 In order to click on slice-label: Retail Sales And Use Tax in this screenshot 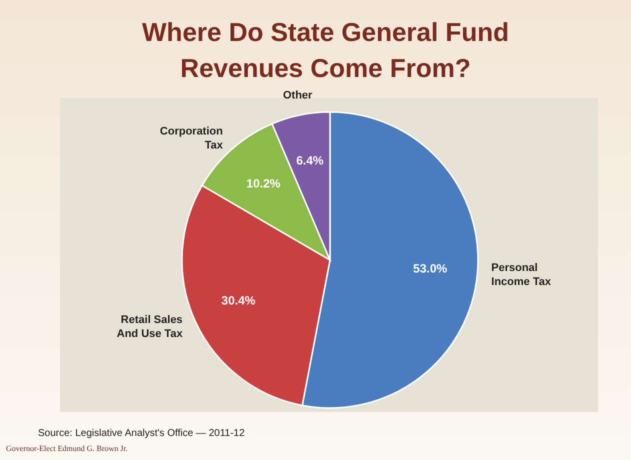, I will do `click(150, 327)`.